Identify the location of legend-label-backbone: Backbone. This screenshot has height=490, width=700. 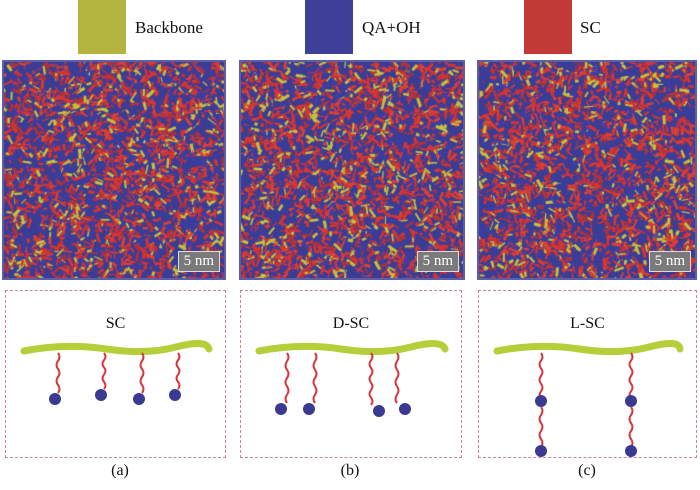
(169, 27).